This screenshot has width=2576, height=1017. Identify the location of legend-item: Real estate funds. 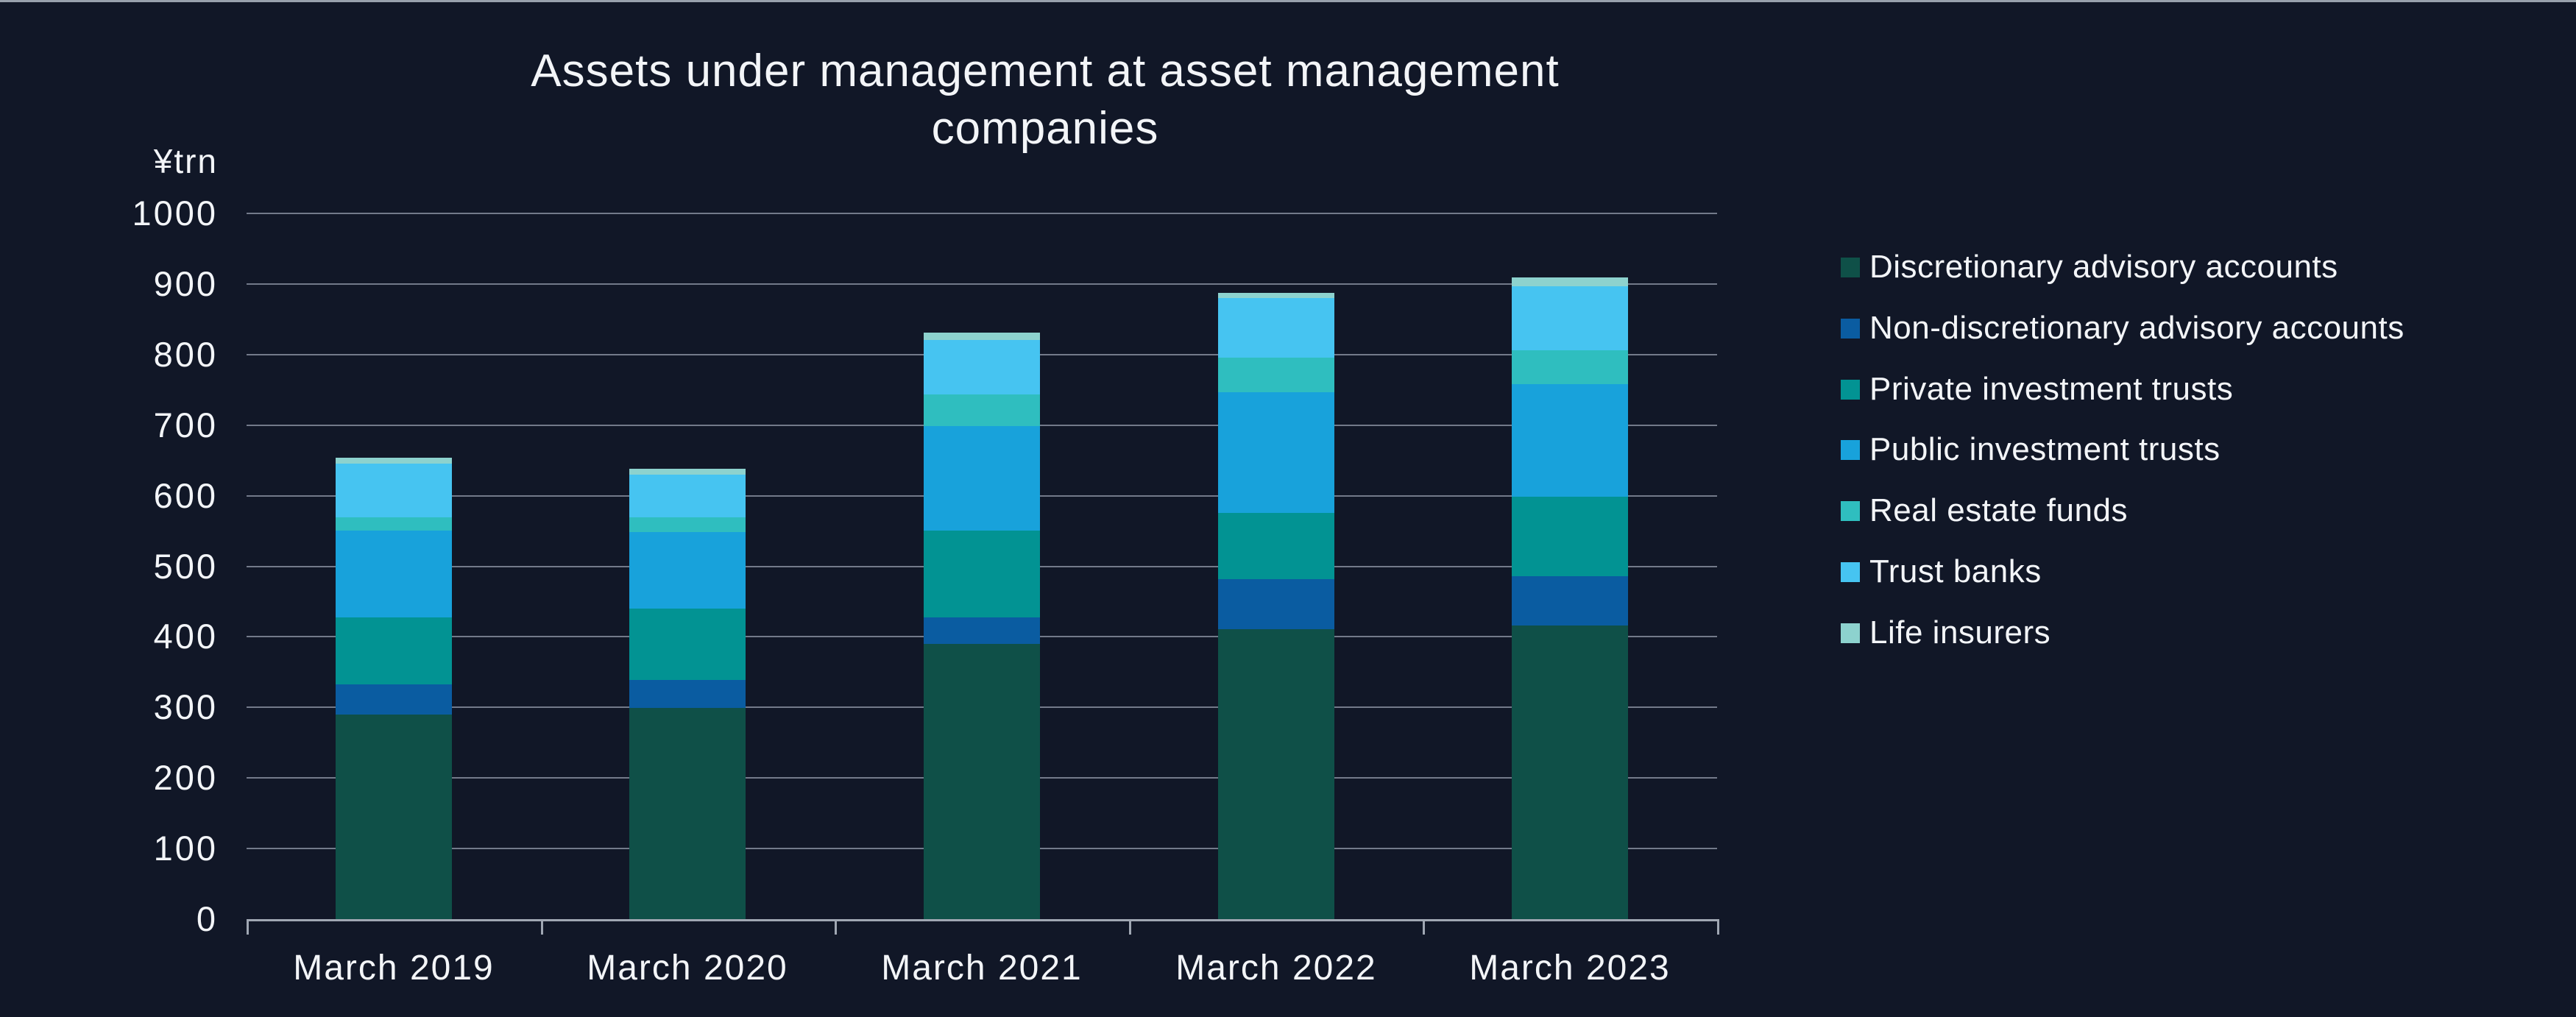
(1984, 511).